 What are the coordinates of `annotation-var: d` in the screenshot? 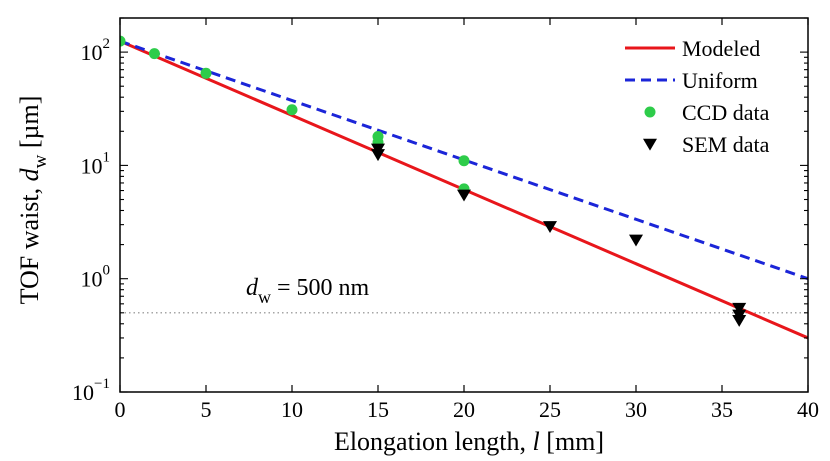 It's located at (252, 288).